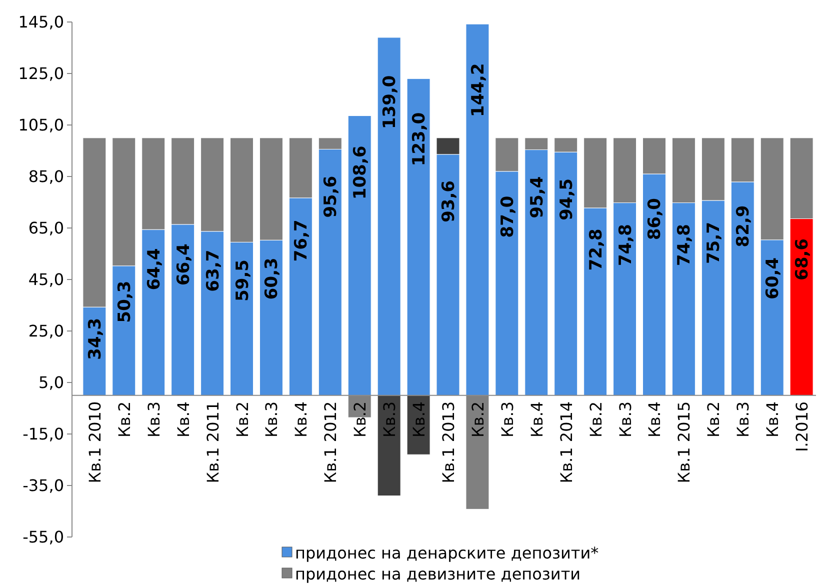 This screenshot has height=585, width=822. Describe the element at coordinates (272, 279) in the screenshot. I see `data-label: 60,3` at that location.